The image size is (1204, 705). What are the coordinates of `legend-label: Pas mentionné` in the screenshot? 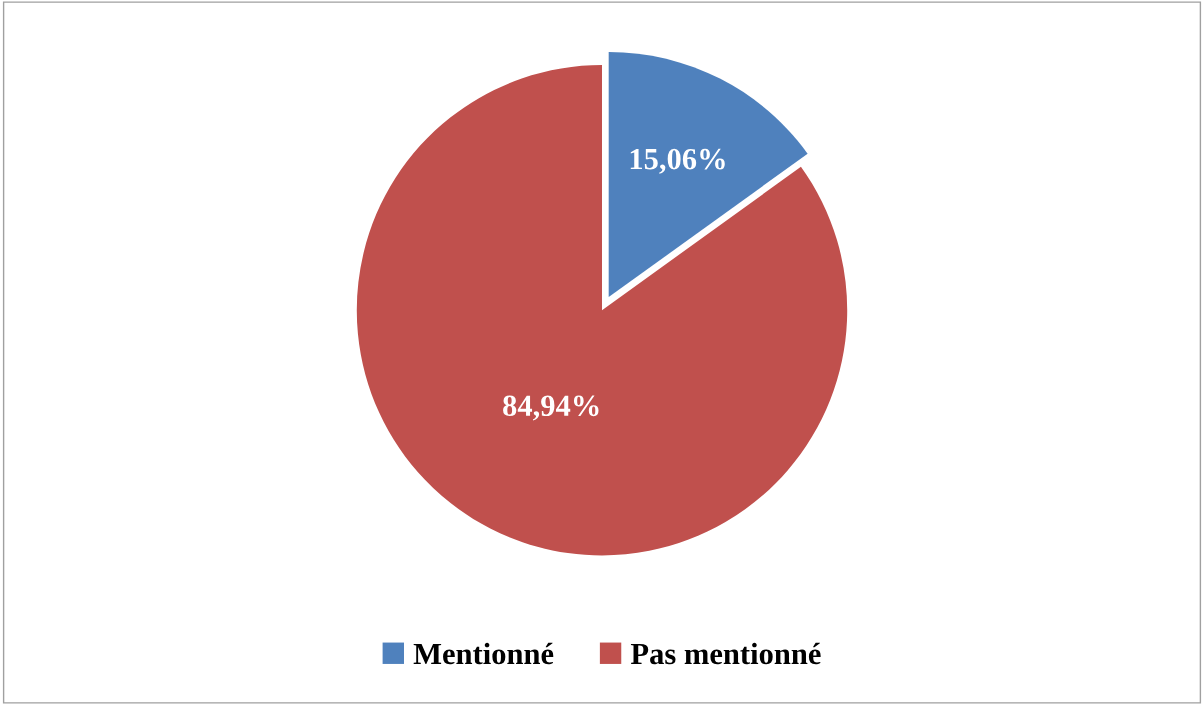 It's located at (725, 653).